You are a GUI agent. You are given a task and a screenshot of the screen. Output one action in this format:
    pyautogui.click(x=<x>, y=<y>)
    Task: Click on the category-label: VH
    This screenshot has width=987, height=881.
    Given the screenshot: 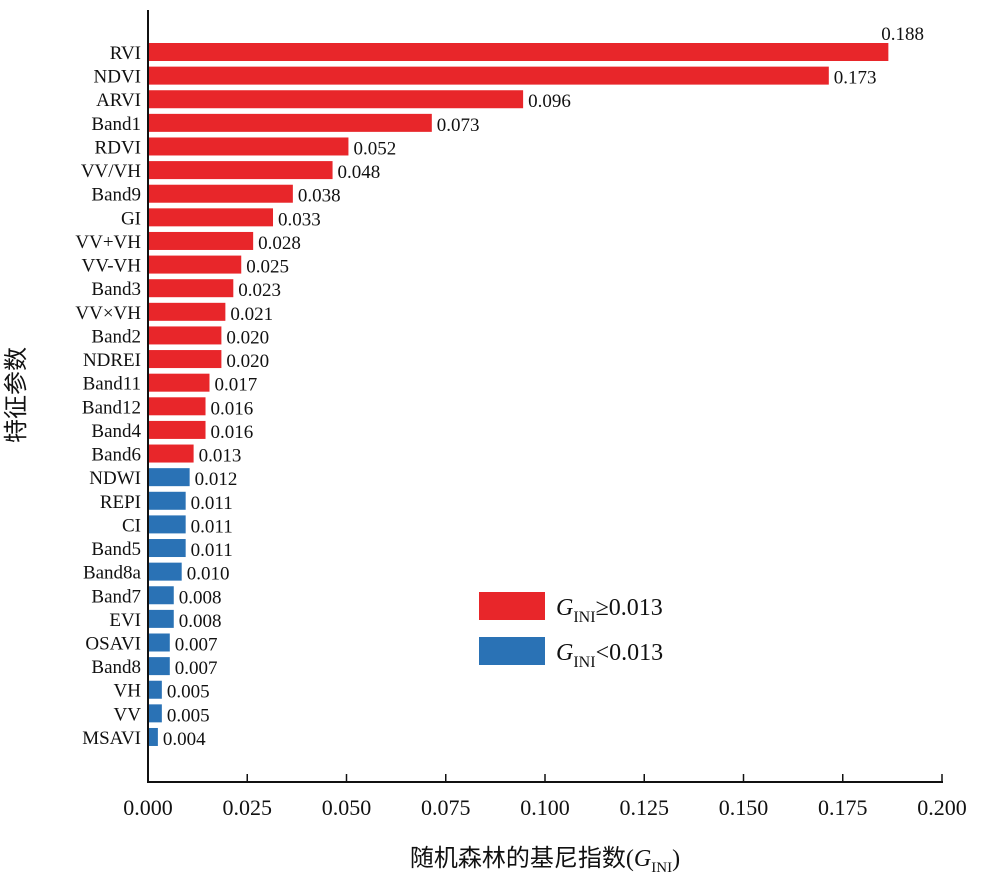 What is the action you would take?
    pyautogui.click(x=128, y=691)
    